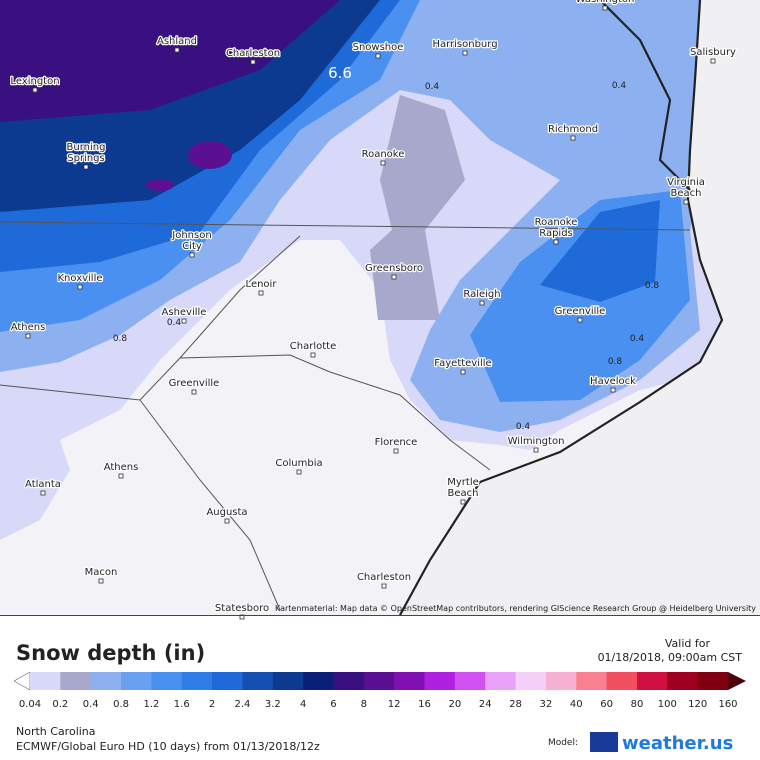 This screenshot has width=760, height=760. I want to click on city-label: Columbia, so click(298, 463).